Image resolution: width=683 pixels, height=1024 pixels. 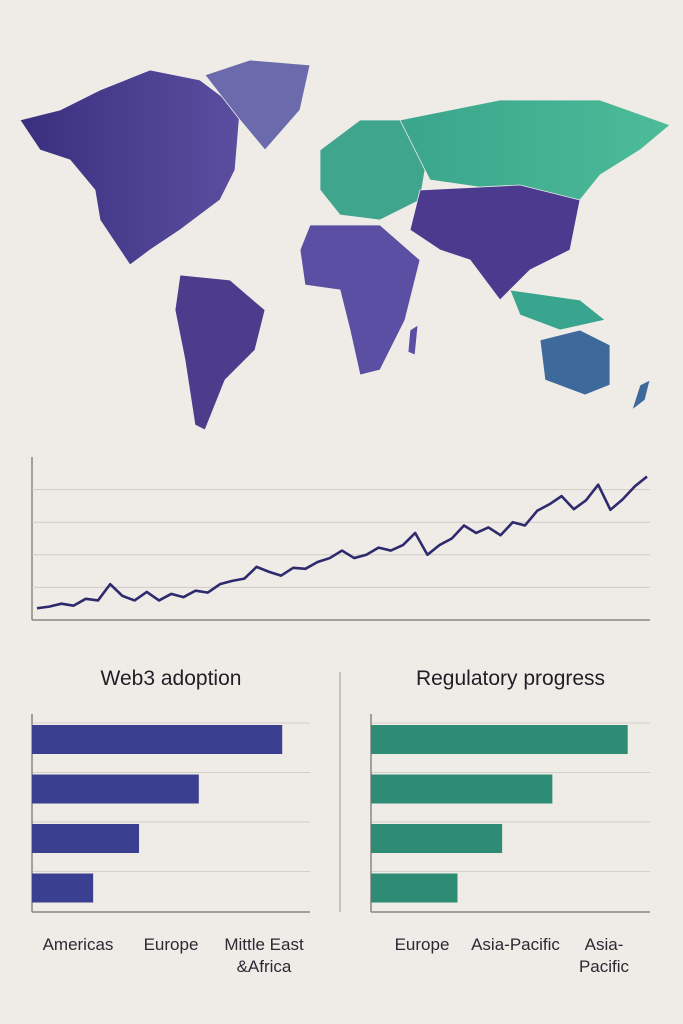 I want to click on chart-title: Web3 adoption, so click(x=171, y=678).